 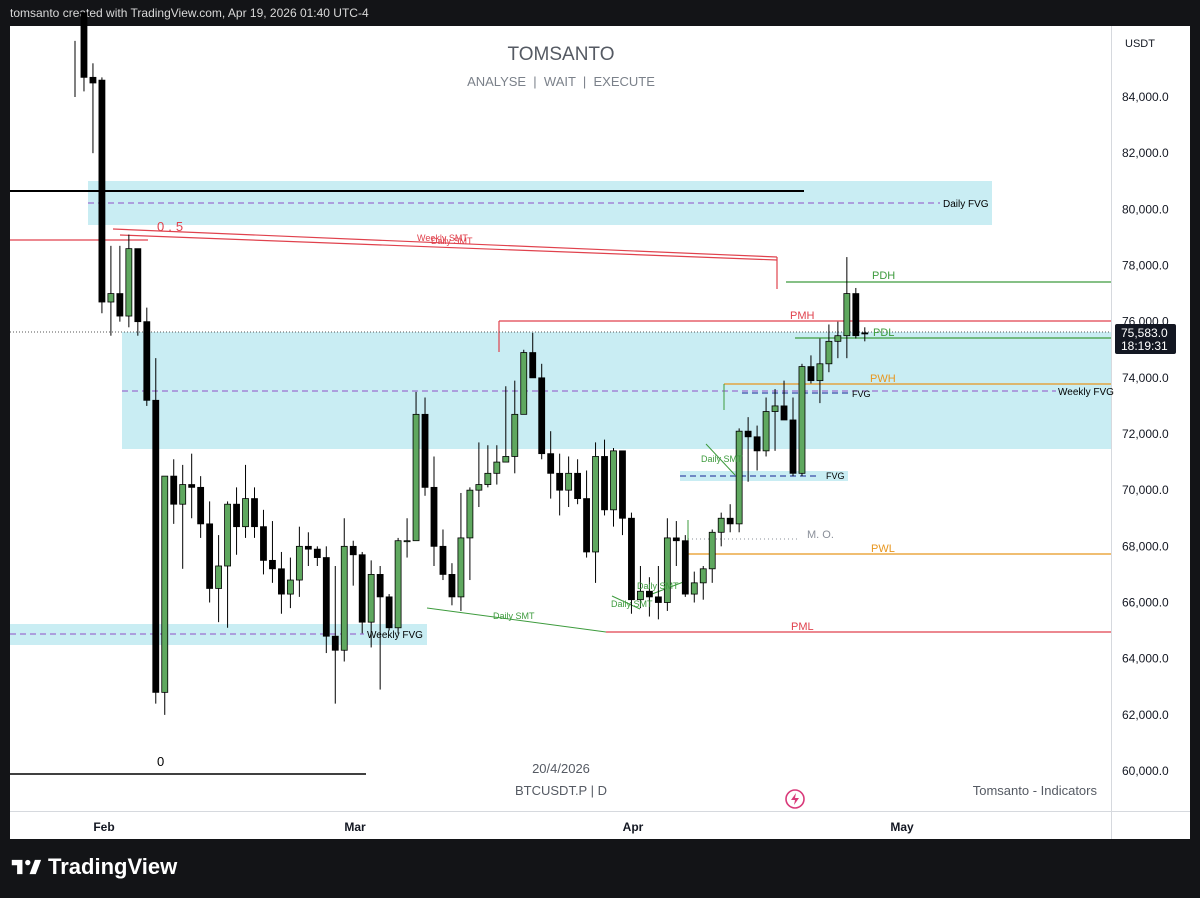 I want to click on price-tick-label: 84,000.0, so click(x=1145, y=97).